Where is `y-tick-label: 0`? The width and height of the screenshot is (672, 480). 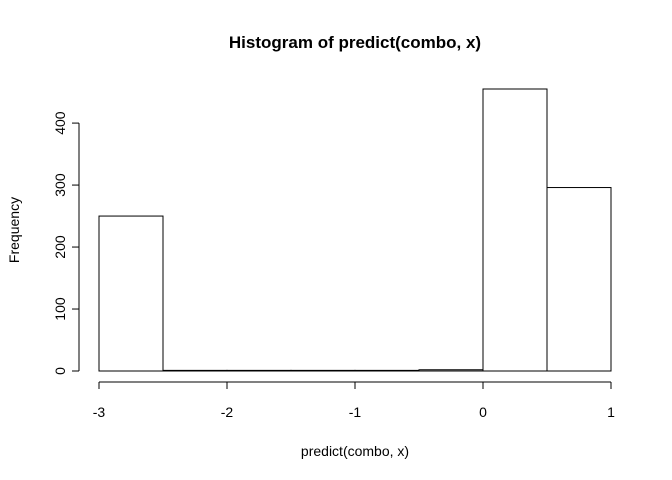
y-tick-label: 0 is located at coordinates (60, 371).